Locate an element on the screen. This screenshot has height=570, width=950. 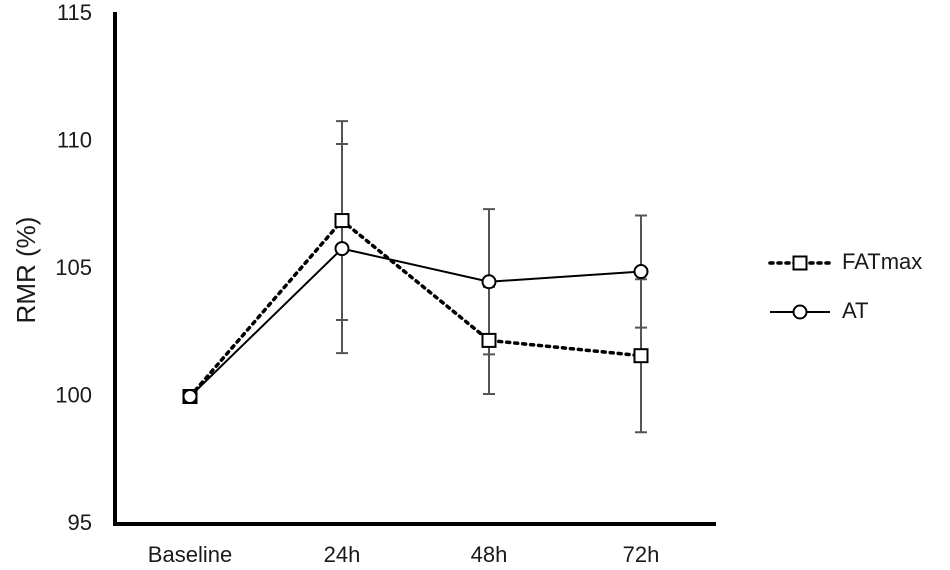
series-line is located at coordinates (415, 322).